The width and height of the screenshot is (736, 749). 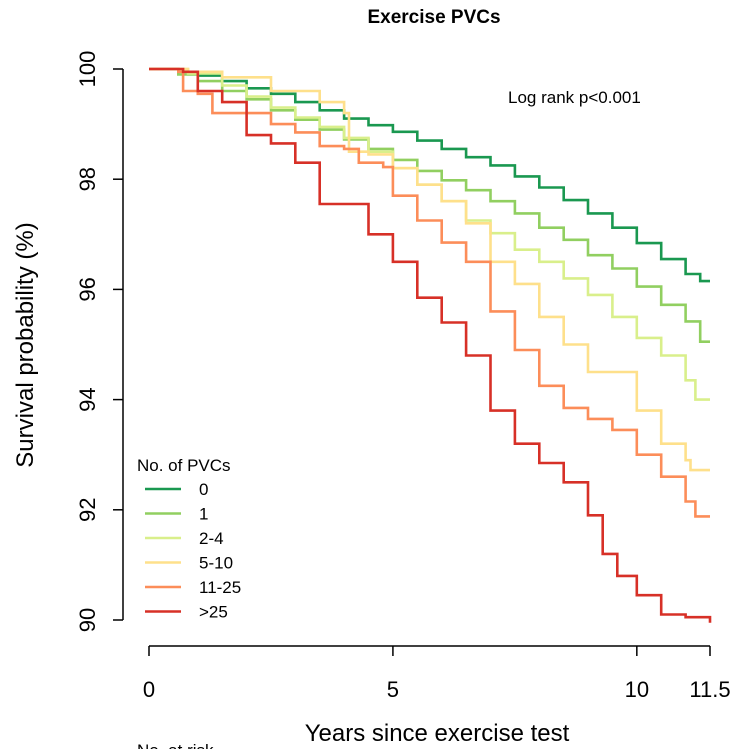 I want to click on y-tick-label: 90, so click(x=87, y=620).